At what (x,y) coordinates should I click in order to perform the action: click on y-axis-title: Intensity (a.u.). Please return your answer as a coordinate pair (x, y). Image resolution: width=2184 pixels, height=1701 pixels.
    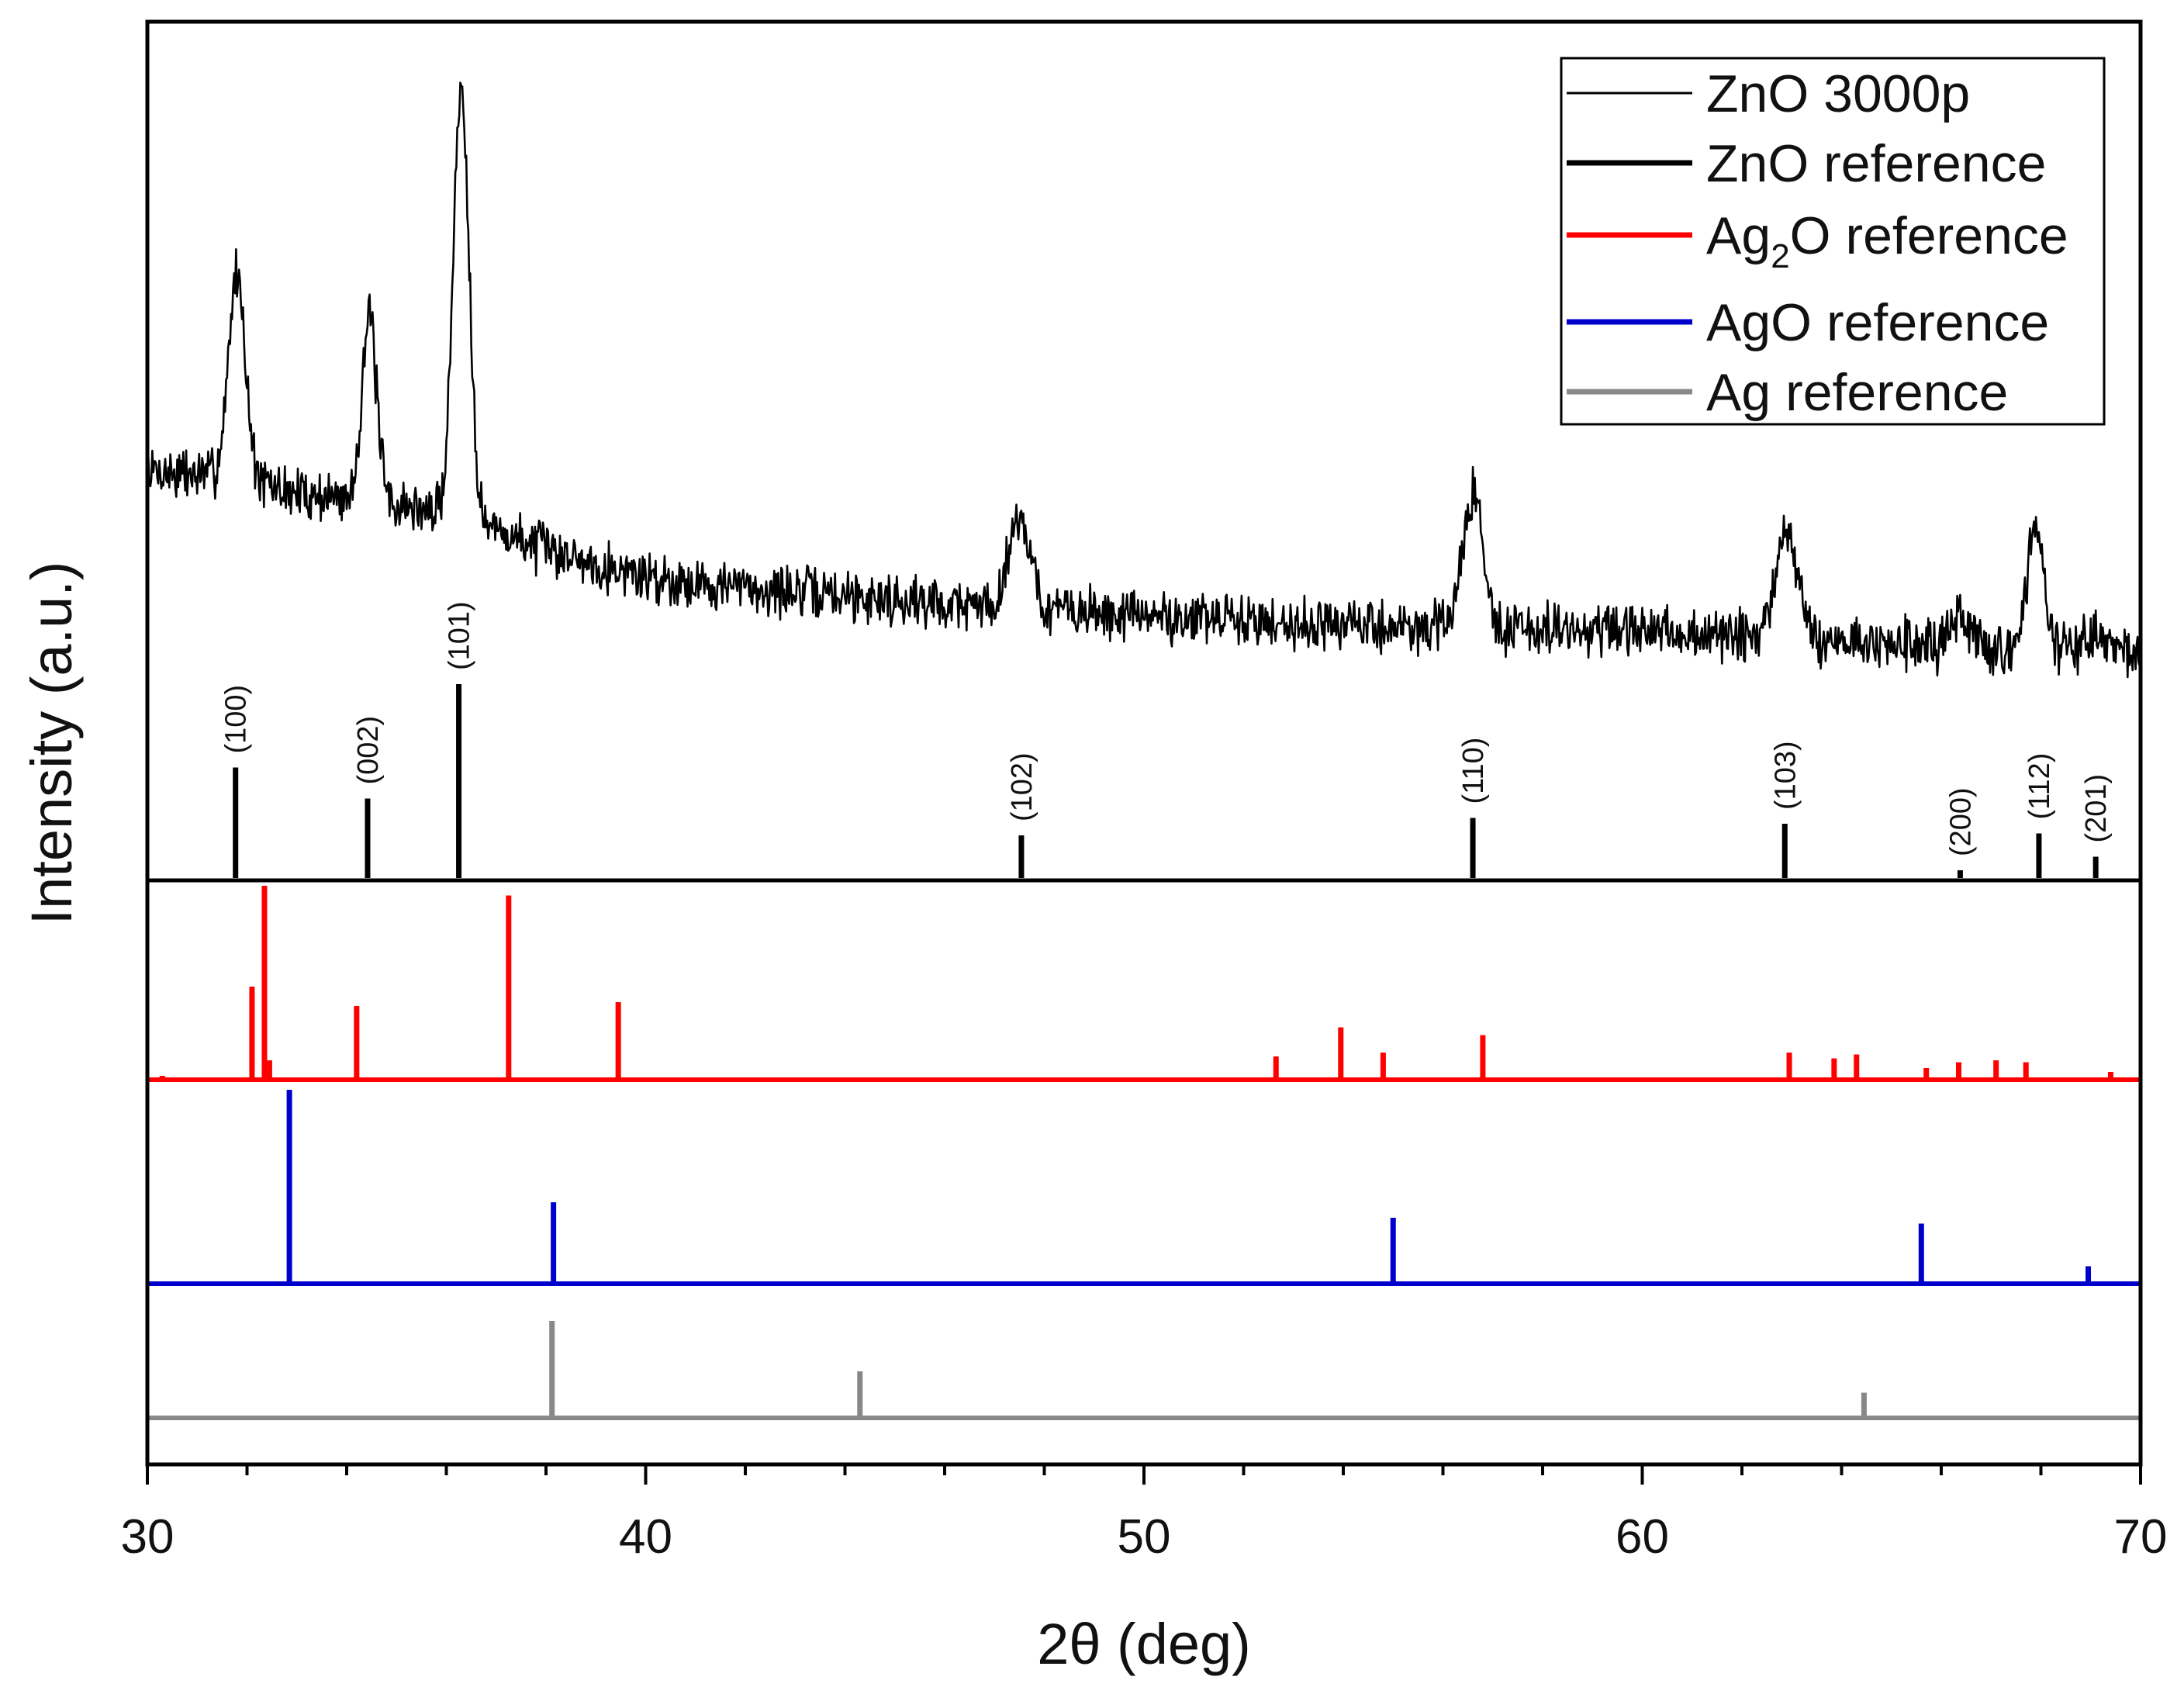
    Looking at the image, I should click on (51, 743).